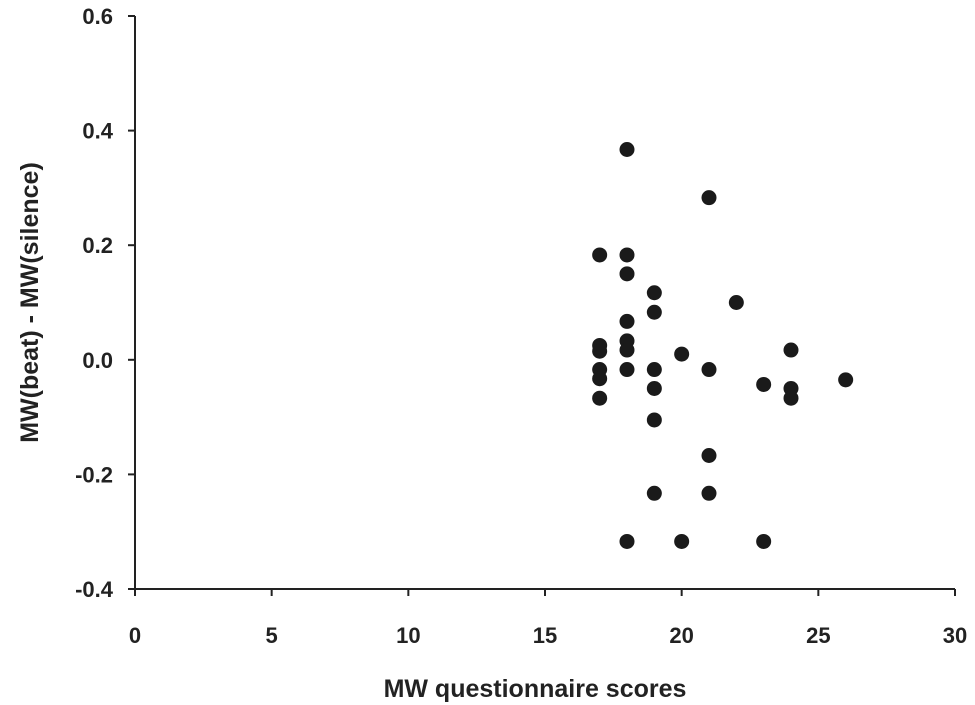 Image resolution: width=975 pixels, height=705 pixels. What do you see at coordinates (545, 635) in the screenshot?
I see `x-tick-label: 15` at bounding box center [545, 635].